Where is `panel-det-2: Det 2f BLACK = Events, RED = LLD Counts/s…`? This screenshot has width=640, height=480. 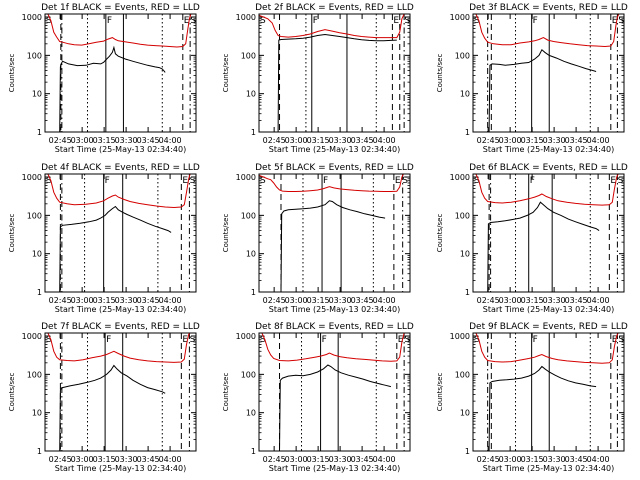 panel-det-2: Det 2f BLACK = Events, RED = LLD Counts/s… is located at coordinates (318, 78).